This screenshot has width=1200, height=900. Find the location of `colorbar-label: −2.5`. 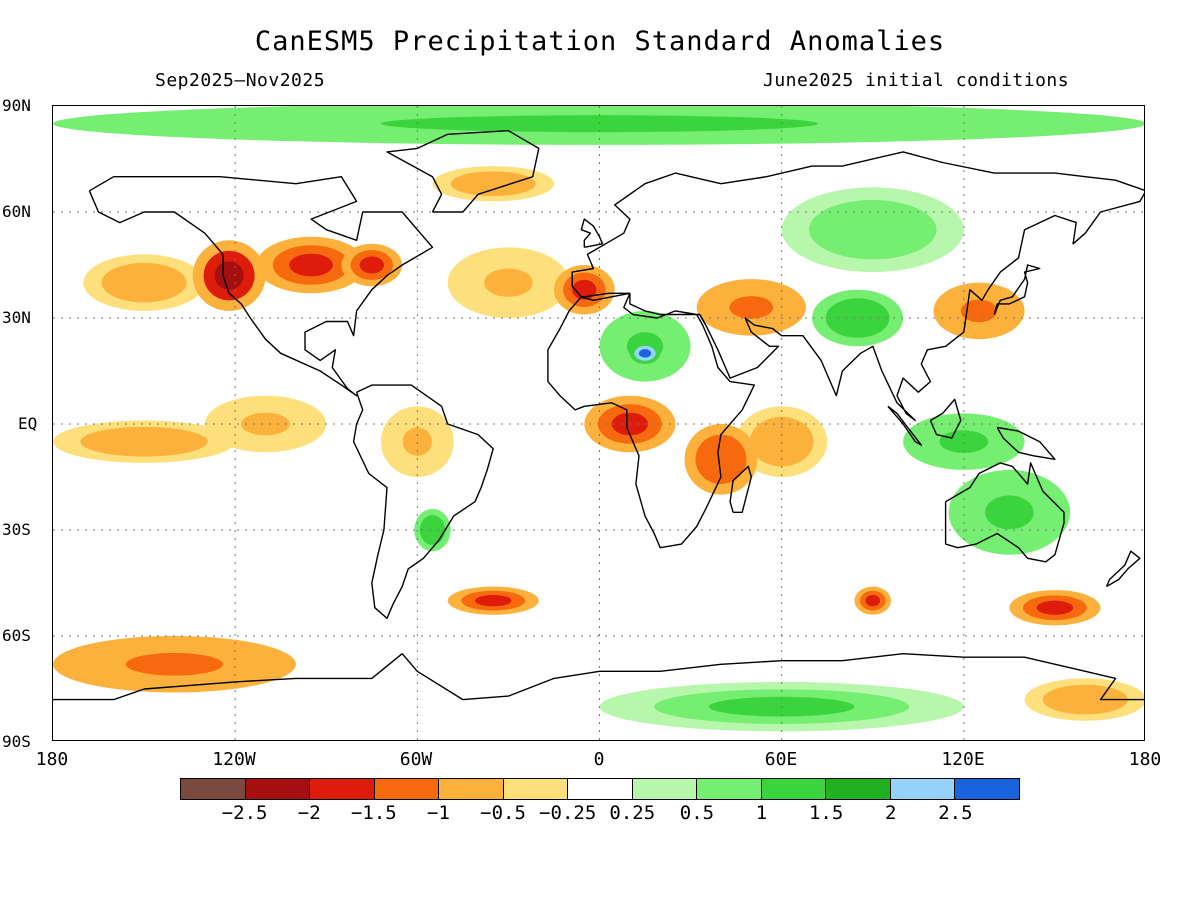

colorbar-label: −2.5 is located at coordinates (244, 813).